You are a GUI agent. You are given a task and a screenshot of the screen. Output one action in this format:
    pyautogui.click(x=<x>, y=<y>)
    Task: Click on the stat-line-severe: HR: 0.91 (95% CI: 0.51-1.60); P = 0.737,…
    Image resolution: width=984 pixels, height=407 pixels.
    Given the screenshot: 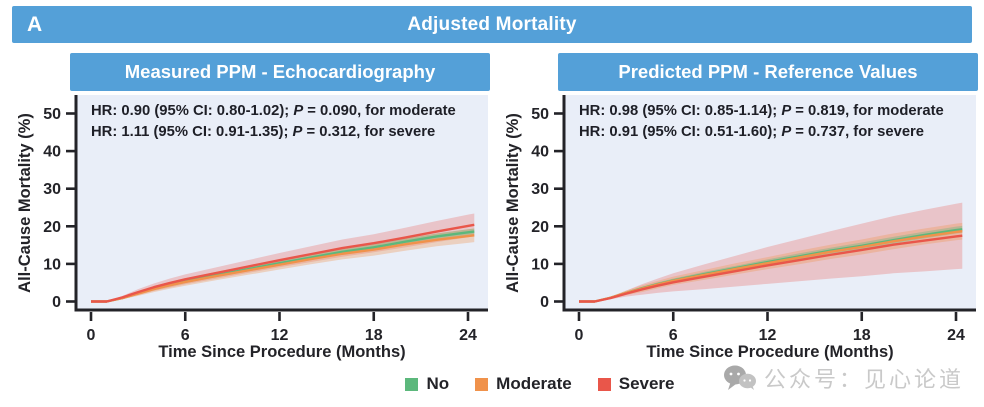 What is the action you would take?
    pyautogui.click(x=752, y=132)
    